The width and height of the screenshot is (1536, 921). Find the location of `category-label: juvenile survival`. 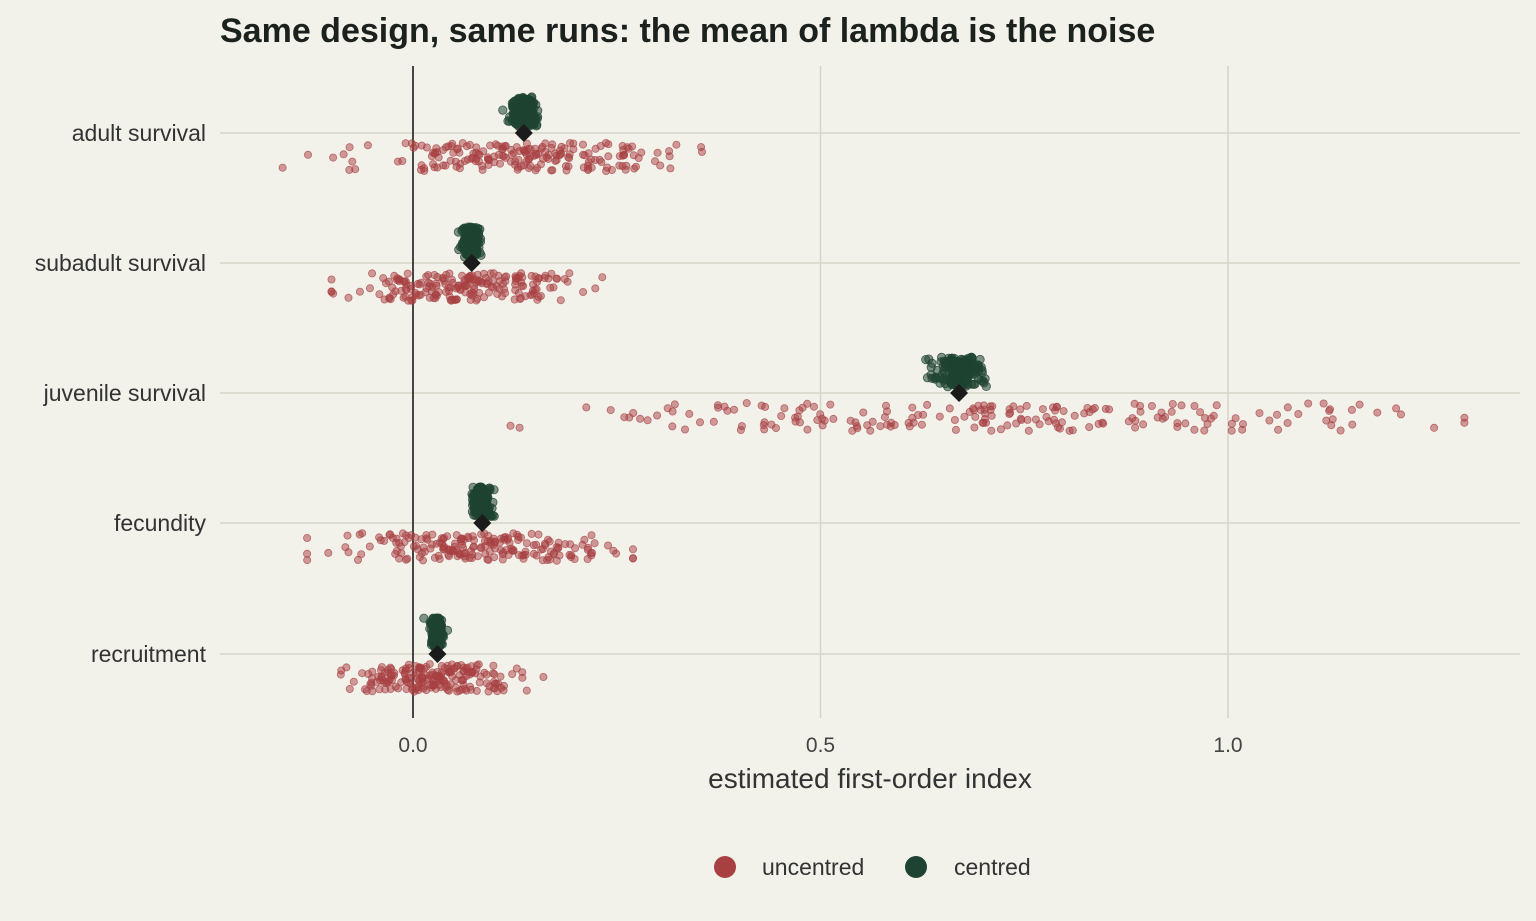

category-label: juvenile survival is located at coordinates (124, 393).